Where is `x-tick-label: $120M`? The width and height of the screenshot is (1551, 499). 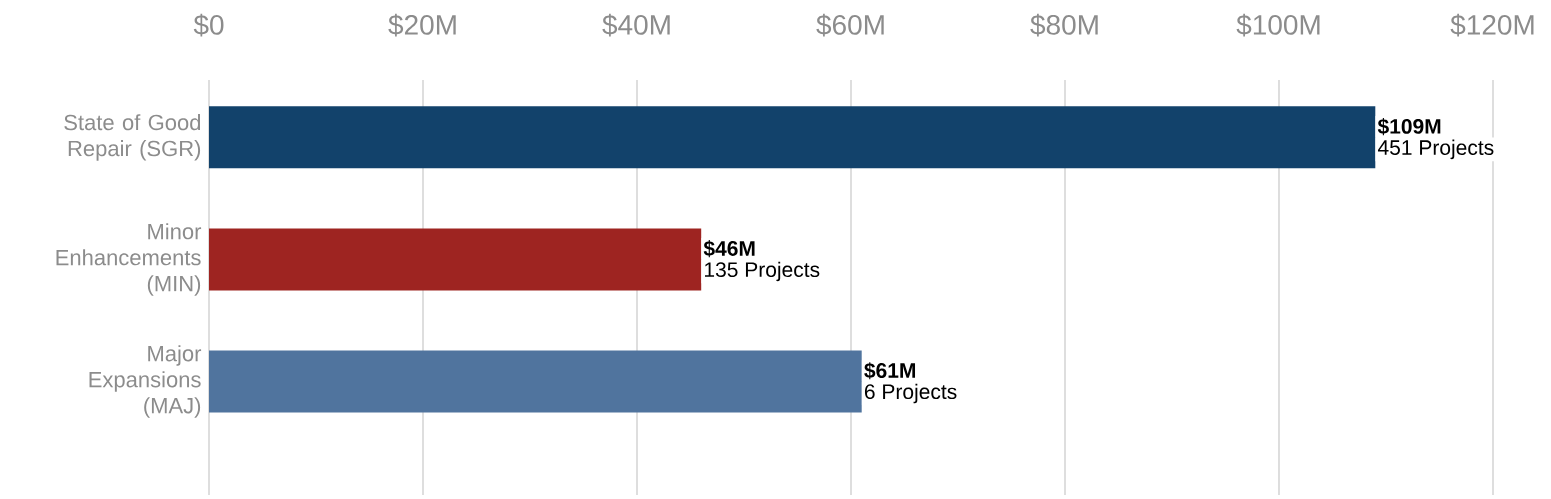 x-tick-label: $120M is located at coordinates (1492, 25).